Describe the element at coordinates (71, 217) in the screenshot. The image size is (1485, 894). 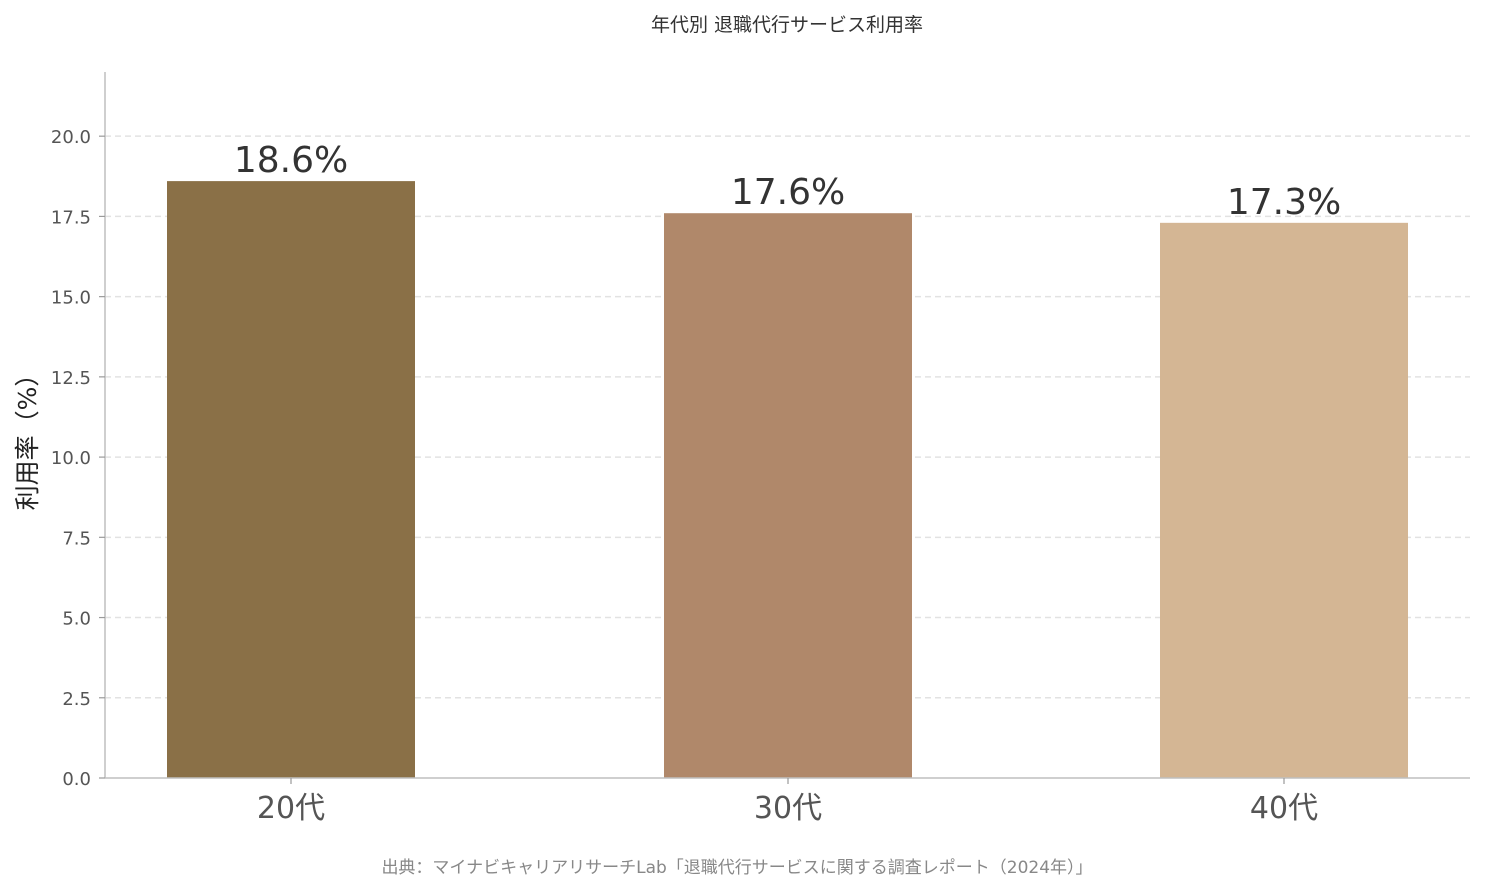
I see `y-tick-label: 17.5` at that location.